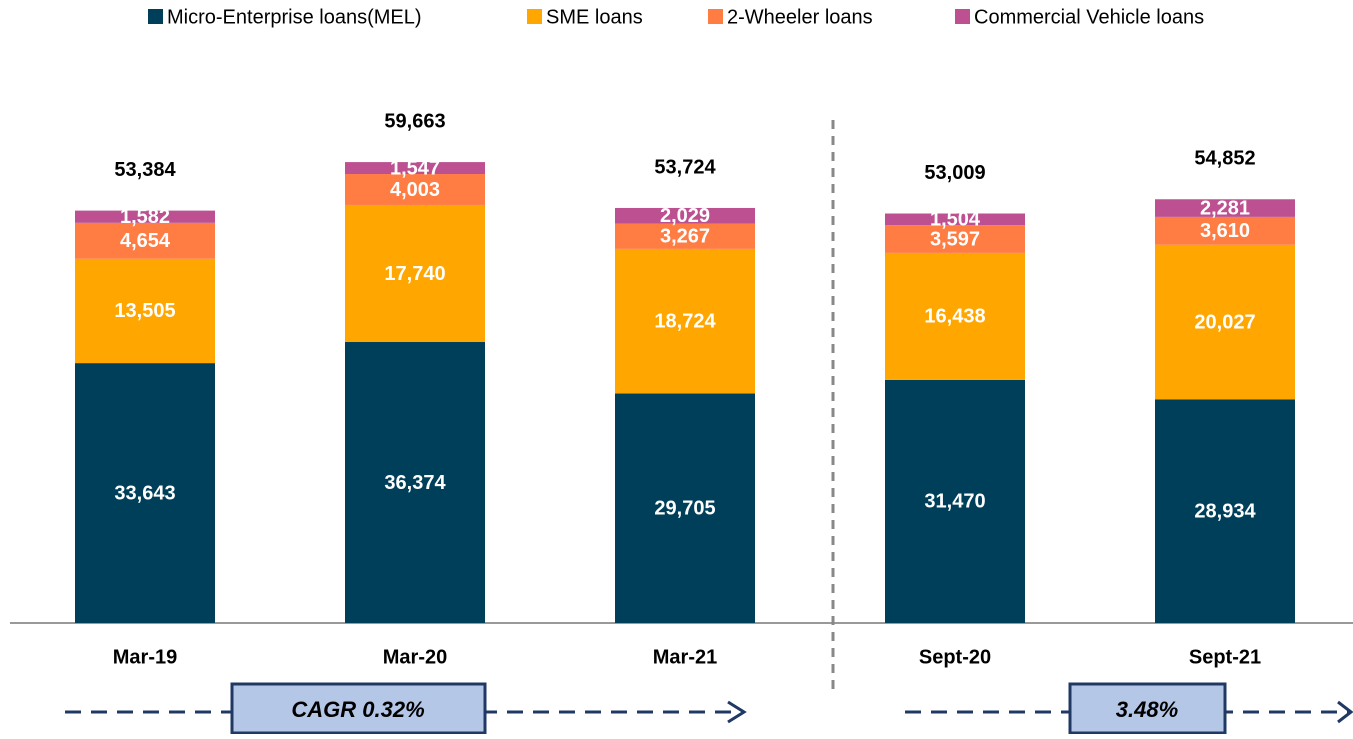 This screenshot has width=1353, height=739. Describe the element at coordinates (1089, 17) in the screenshot. I see `legend-label: Commercial Vehicle loans` at that location.